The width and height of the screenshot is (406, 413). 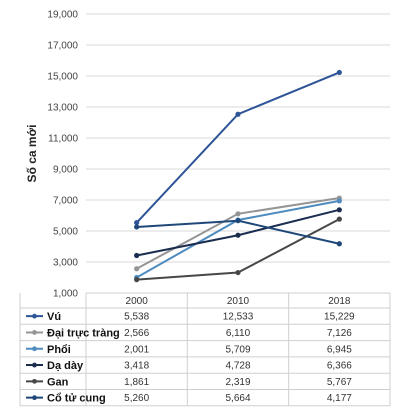 I want to click on data-label: 5,538, so click(x=136, y=317).